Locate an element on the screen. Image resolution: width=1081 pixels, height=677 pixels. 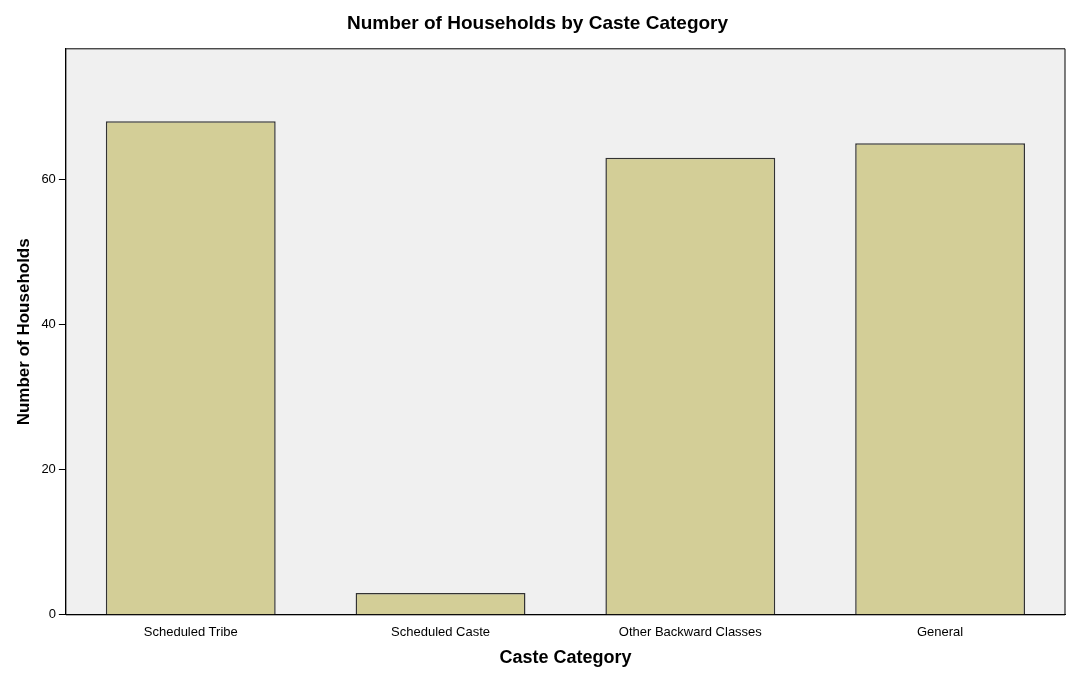
y-axis-title: Number of Households is located at coordinates (23, 332).